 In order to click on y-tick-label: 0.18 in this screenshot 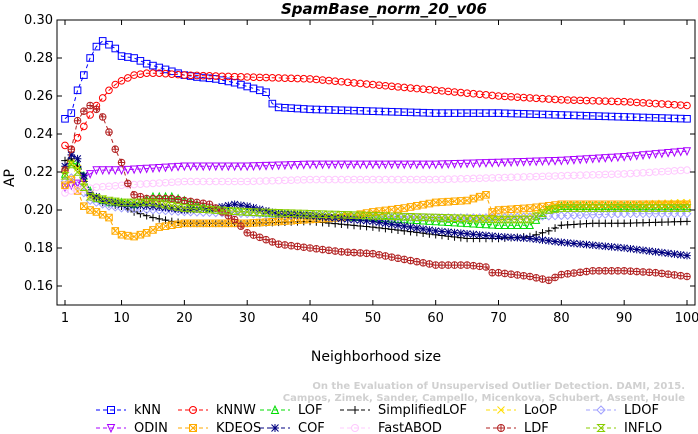, I will do `click(38, 248)`.